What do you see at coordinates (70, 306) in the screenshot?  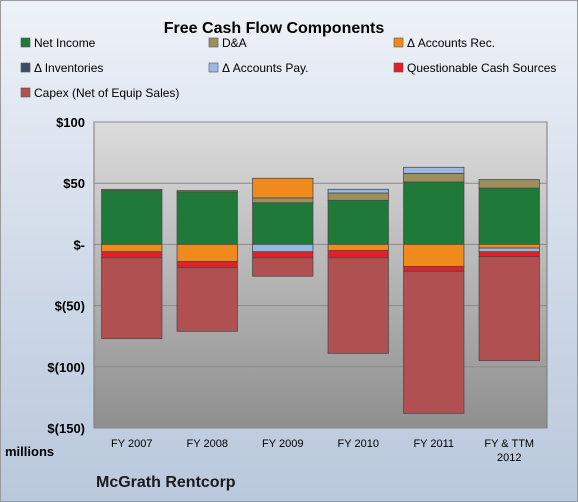 I see `y-tick-label: $(50)` at bounding box center [70, 306].